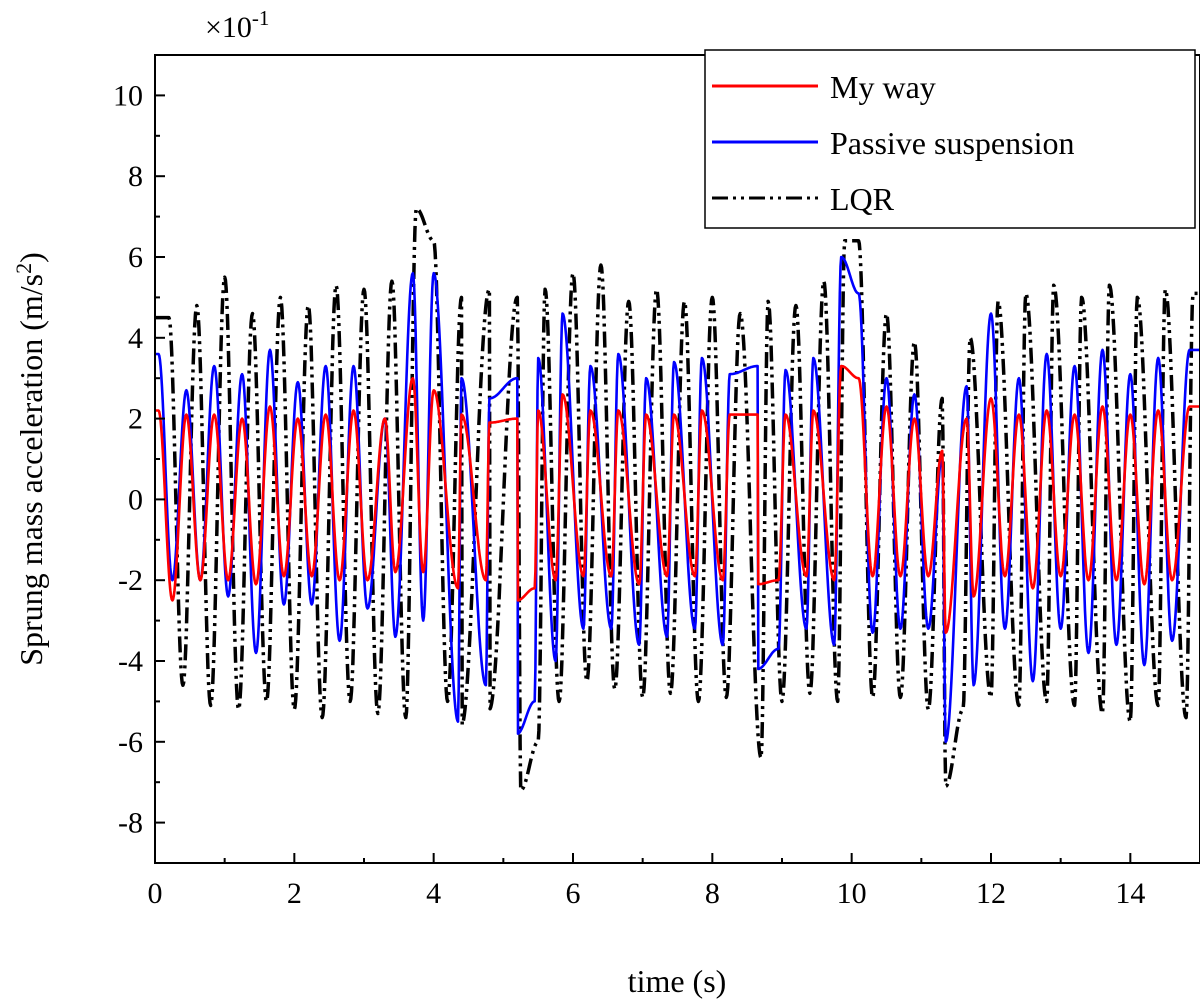 Image resolution: width=1200 pixels, height=1002 pixels. What do you see at coordinates (991, 893) in the screenshot?
I see `x-tick-label: 12` at bounding box center [991, 893].